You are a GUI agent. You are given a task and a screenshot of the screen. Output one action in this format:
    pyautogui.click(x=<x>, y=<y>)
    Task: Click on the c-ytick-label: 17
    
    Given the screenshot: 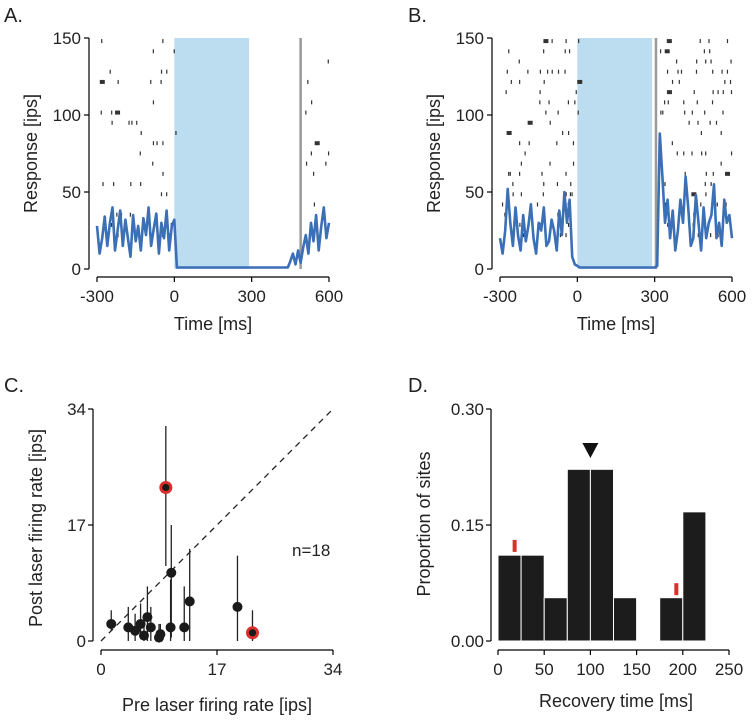 What is the action you would take?
    pyautogui.click(x=76, y=525)
    